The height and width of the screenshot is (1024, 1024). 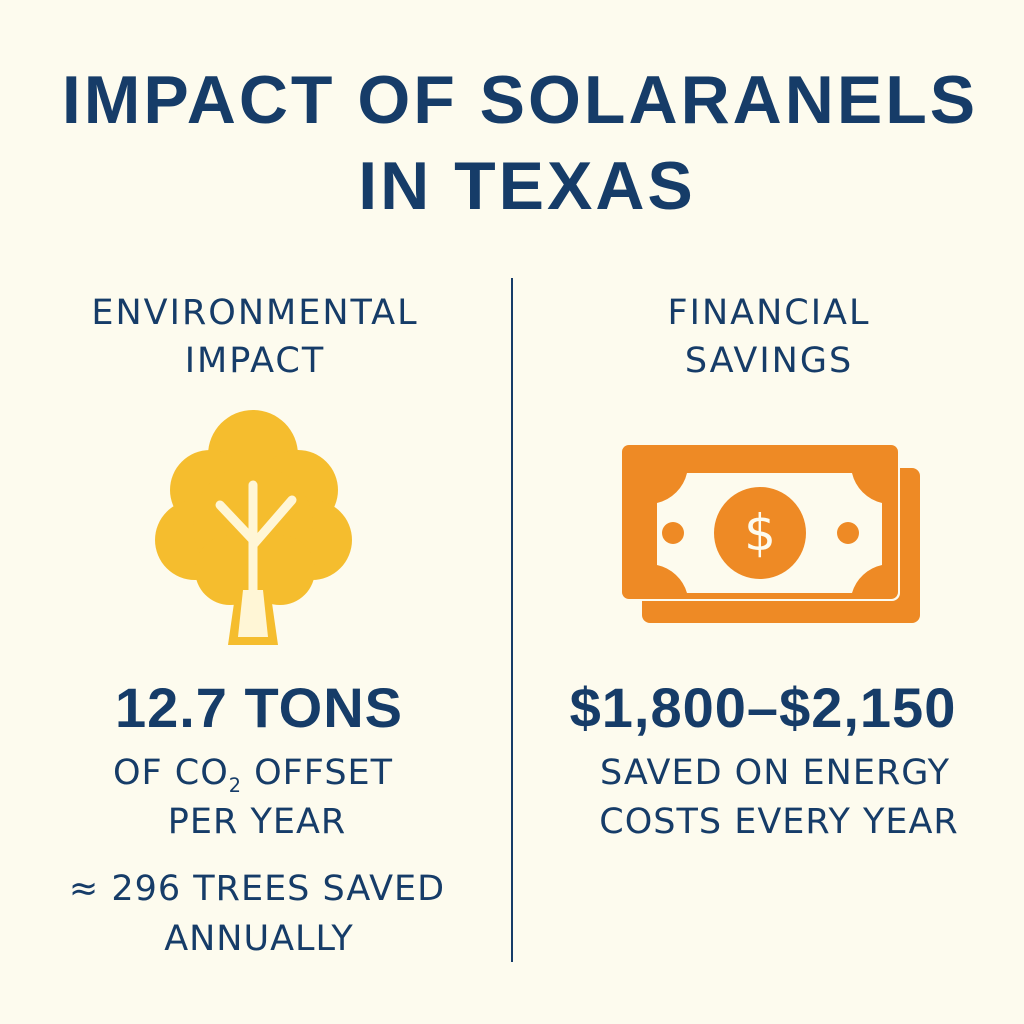 I want to click on money-bill-icon: $, so click(x=770, y=533).